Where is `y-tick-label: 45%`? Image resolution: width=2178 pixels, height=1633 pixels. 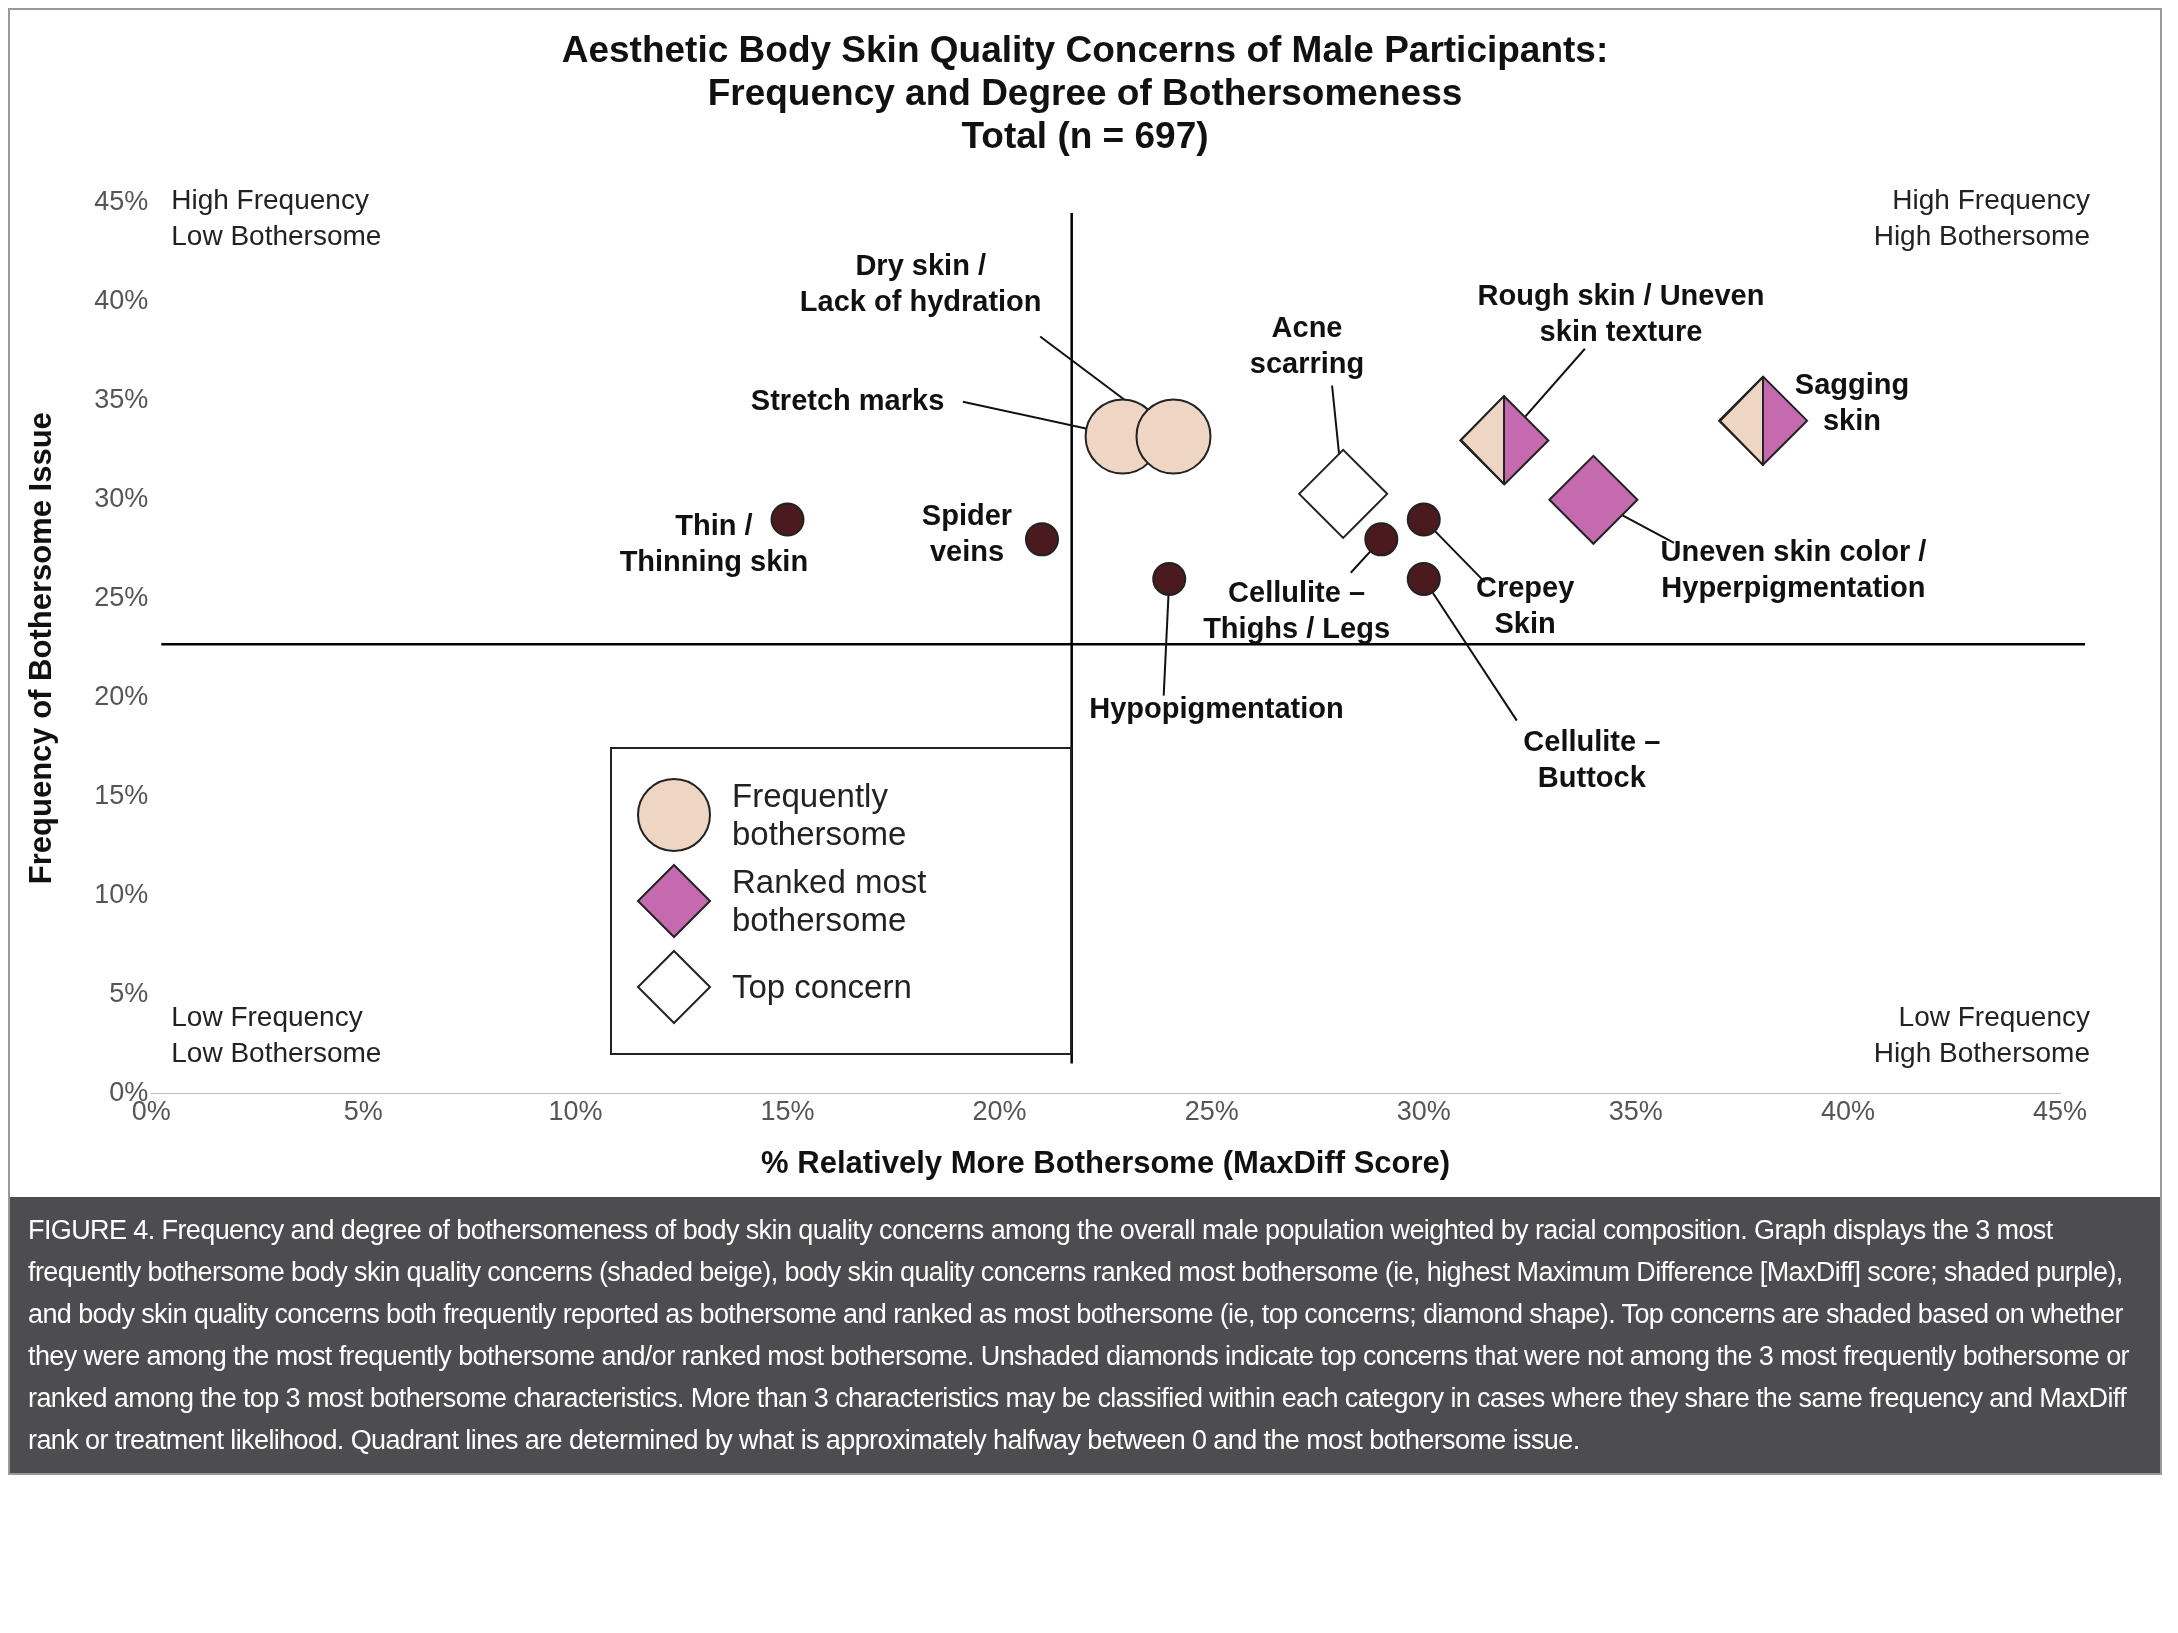 y-tick-label: 45% is located at coordinates (121, 201).